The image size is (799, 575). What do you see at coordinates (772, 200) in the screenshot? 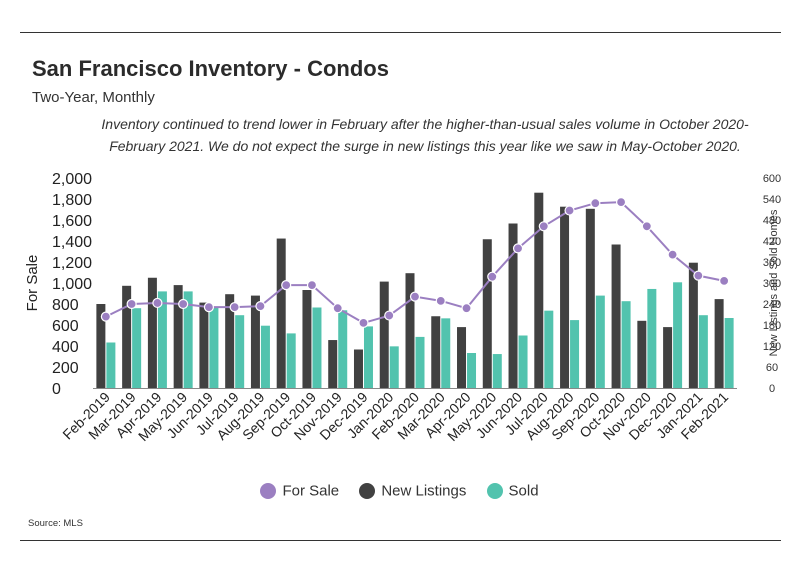
I see `y2-tick-label: 540` at bounding box center [772, 200].